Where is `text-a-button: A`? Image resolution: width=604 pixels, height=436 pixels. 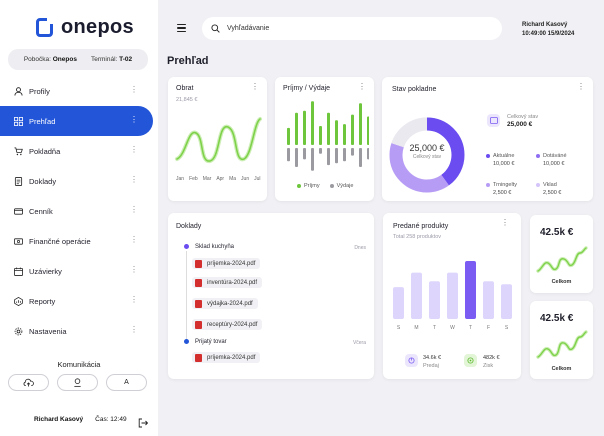
text-a-button: A is located at coordinates (126, 382).